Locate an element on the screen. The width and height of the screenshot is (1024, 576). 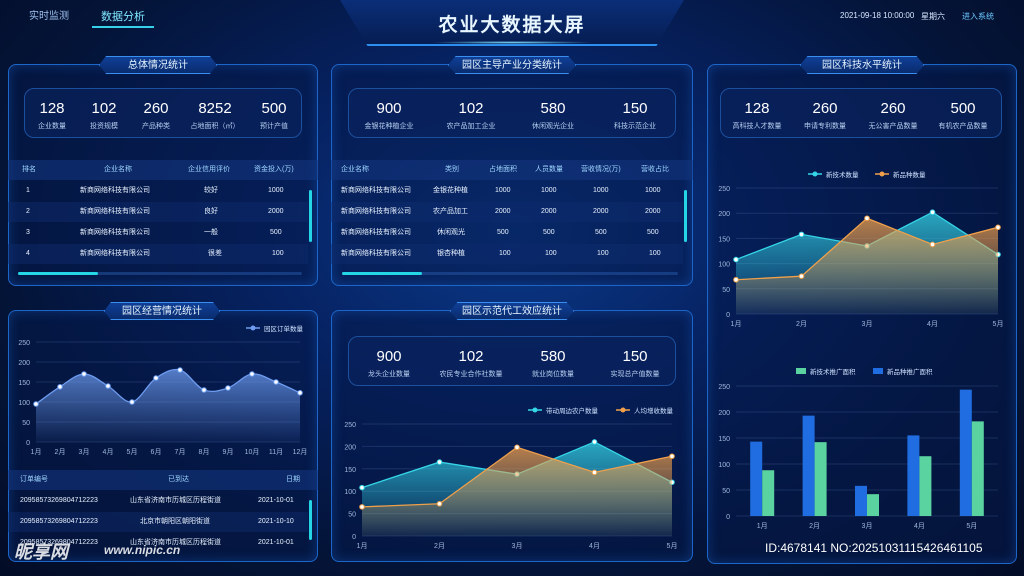
stat-value: 102 is located at coordinates (471, 108).